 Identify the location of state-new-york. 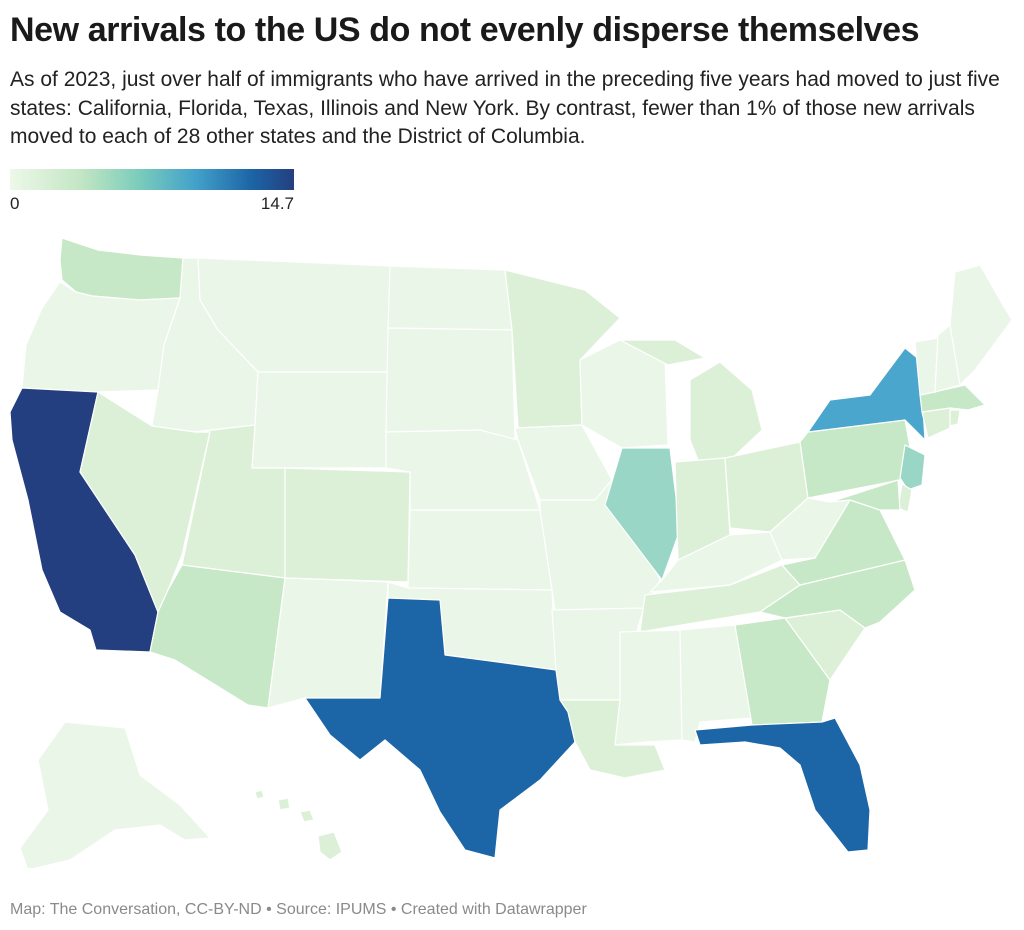
(866, 394).